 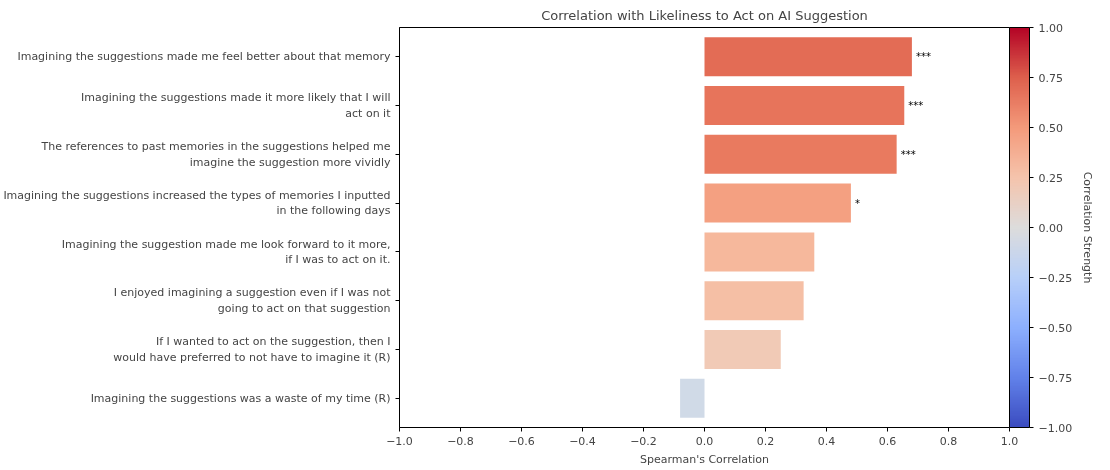 I want to click on x-tick-label: 0.0, so click(x=704, y=441).